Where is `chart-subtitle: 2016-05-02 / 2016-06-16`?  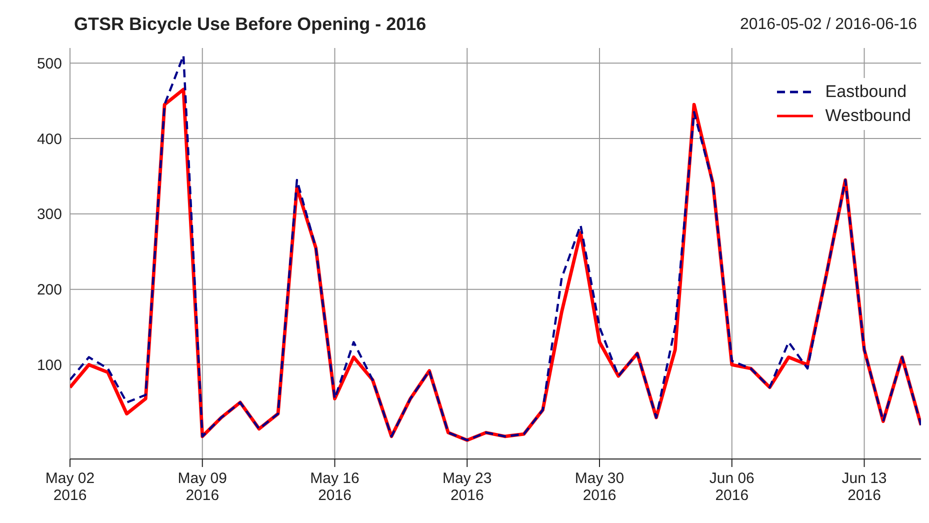 chart-subtitle: 2016-05-02 / 2016-06-16 is located at coordinates (828, 25).